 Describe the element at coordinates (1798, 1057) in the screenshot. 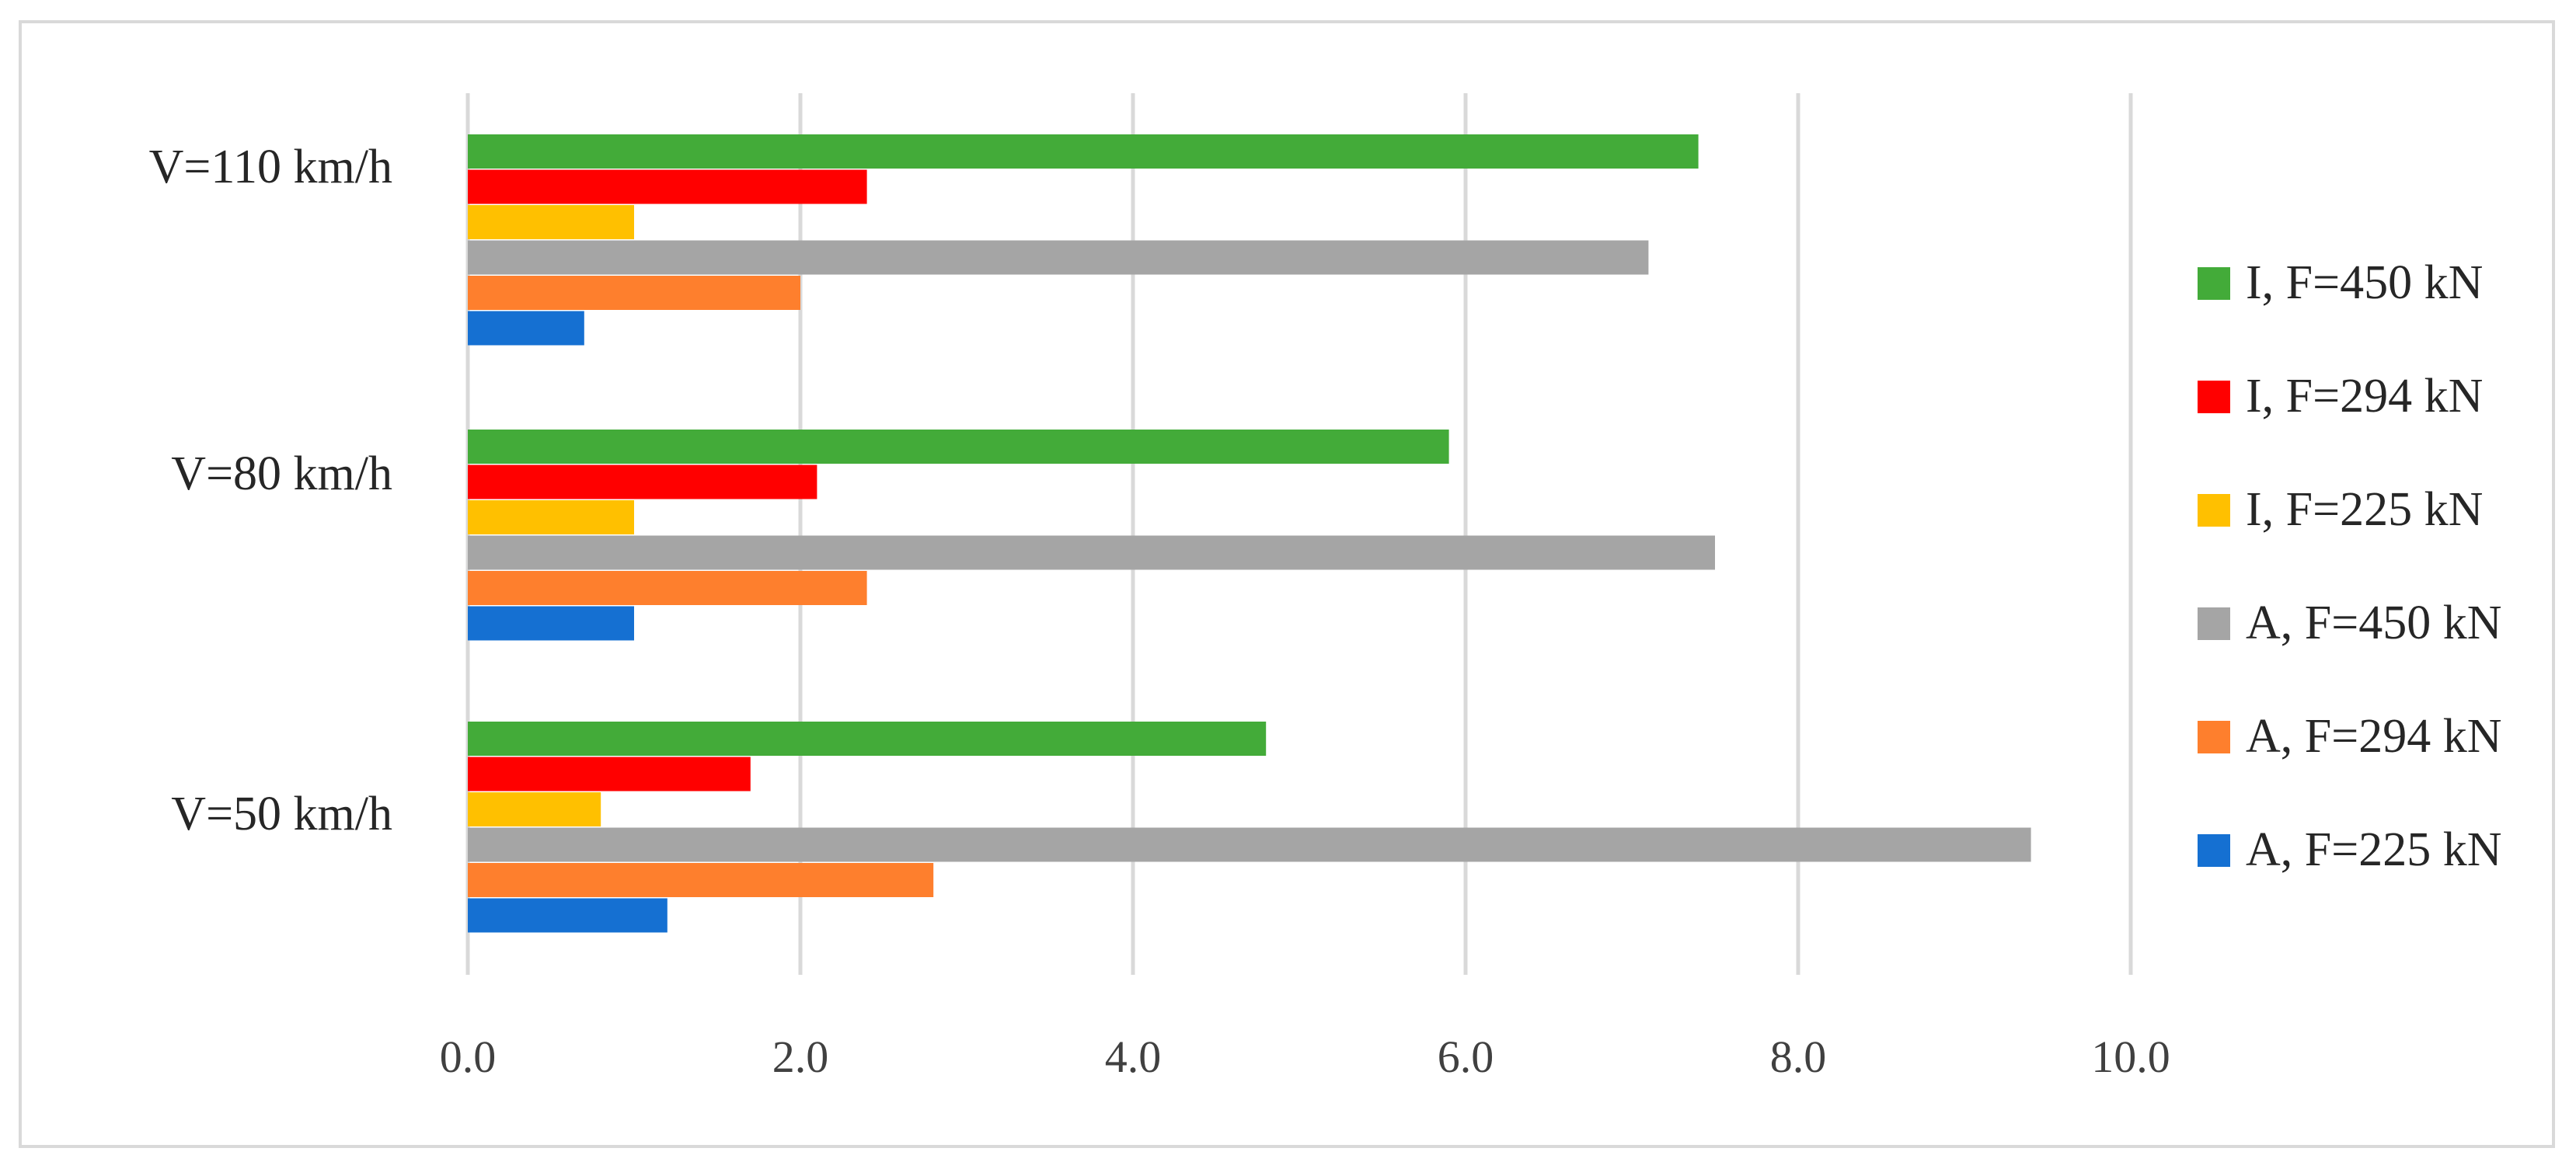

I see `x-tick-label: 8.0` at that location.